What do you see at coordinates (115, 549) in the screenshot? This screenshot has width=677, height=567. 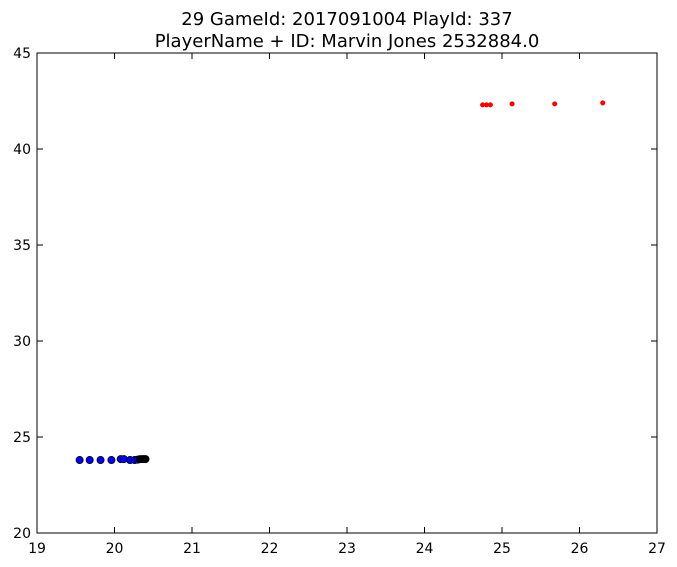 I see `x-tick-label: 20` at bounding box center [115, 549].